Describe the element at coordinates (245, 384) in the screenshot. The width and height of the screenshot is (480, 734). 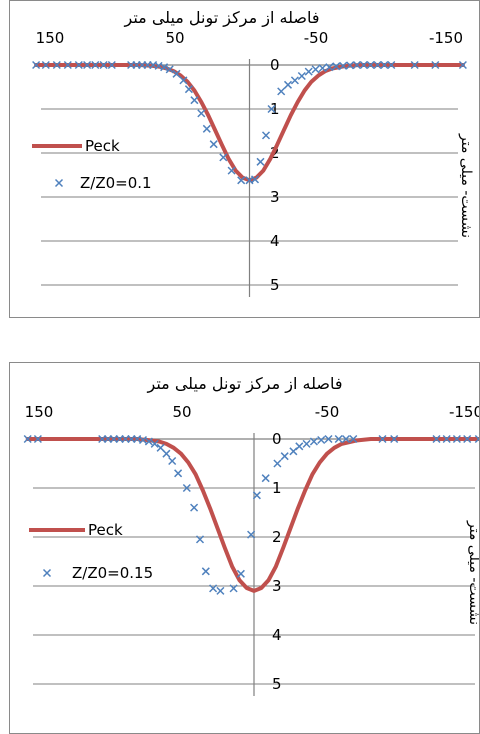
I see `chart-title: فاصله از مرکز تونل میلی متر` at that location.